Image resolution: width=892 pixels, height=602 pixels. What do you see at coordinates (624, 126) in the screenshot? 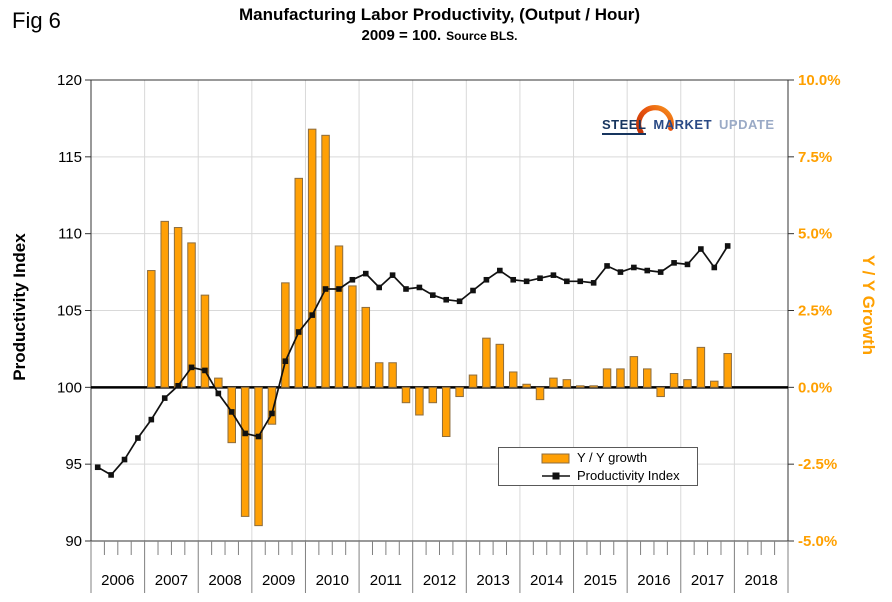
I see `logo-text-steel: STEEL` at bounding box center [624, 126].